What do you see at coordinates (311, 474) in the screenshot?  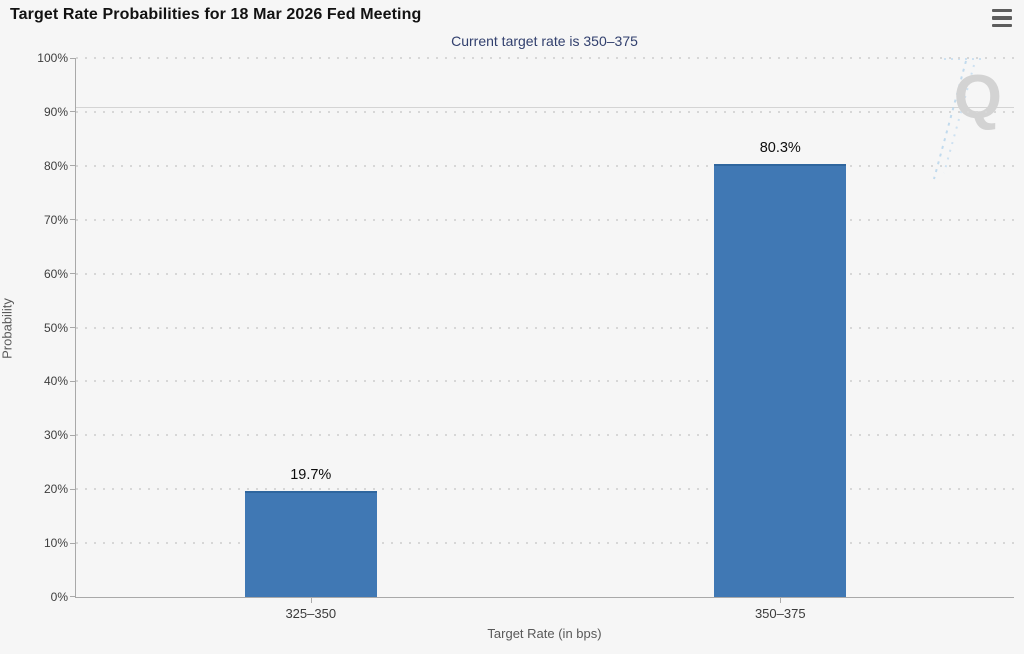 I see `bar-value-label: 19.7%` at bounding box center [311, 474].